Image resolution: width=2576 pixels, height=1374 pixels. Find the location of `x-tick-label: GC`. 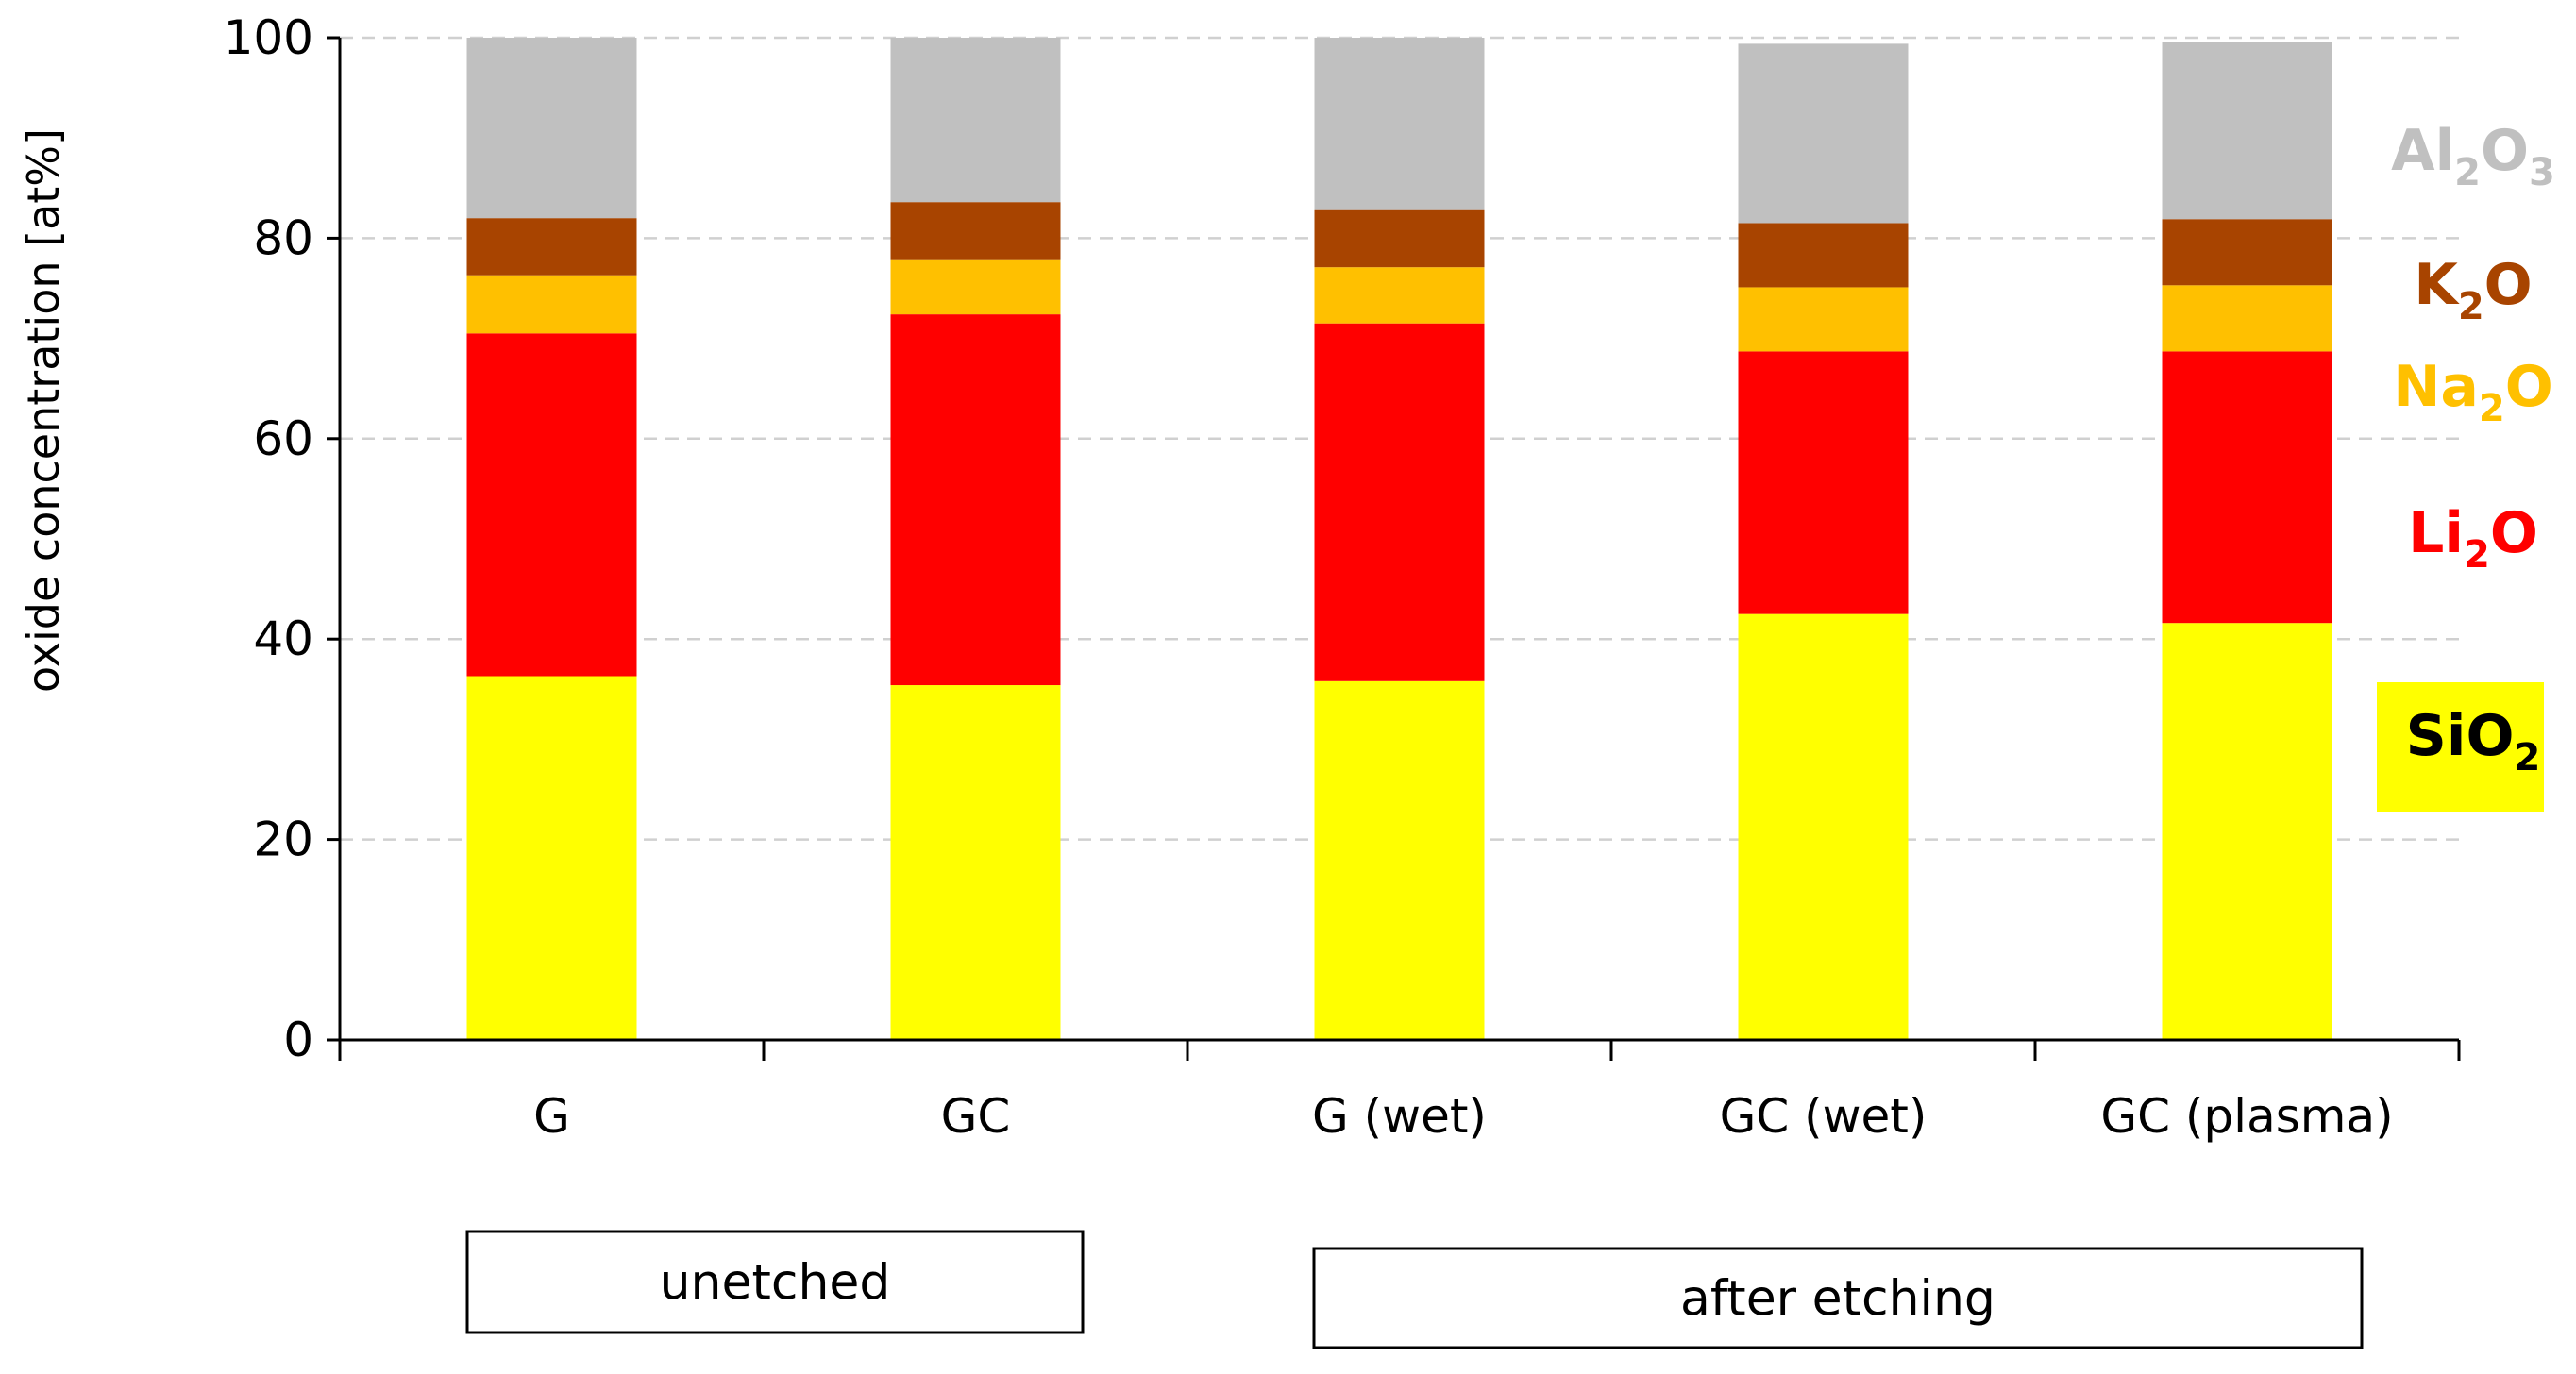

x-tick-label: GC is located at coordinates (976, 1116).